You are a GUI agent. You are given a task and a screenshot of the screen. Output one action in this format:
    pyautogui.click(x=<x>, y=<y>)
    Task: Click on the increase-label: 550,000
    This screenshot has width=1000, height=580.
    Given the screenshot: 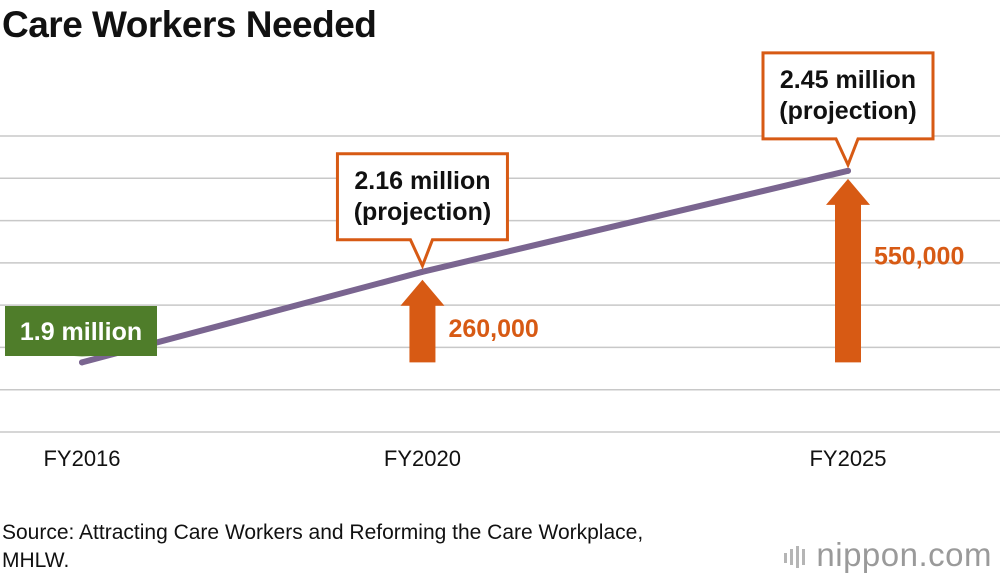 What is the action you would take?
    pyautogui.click(x=919, y=257)
    